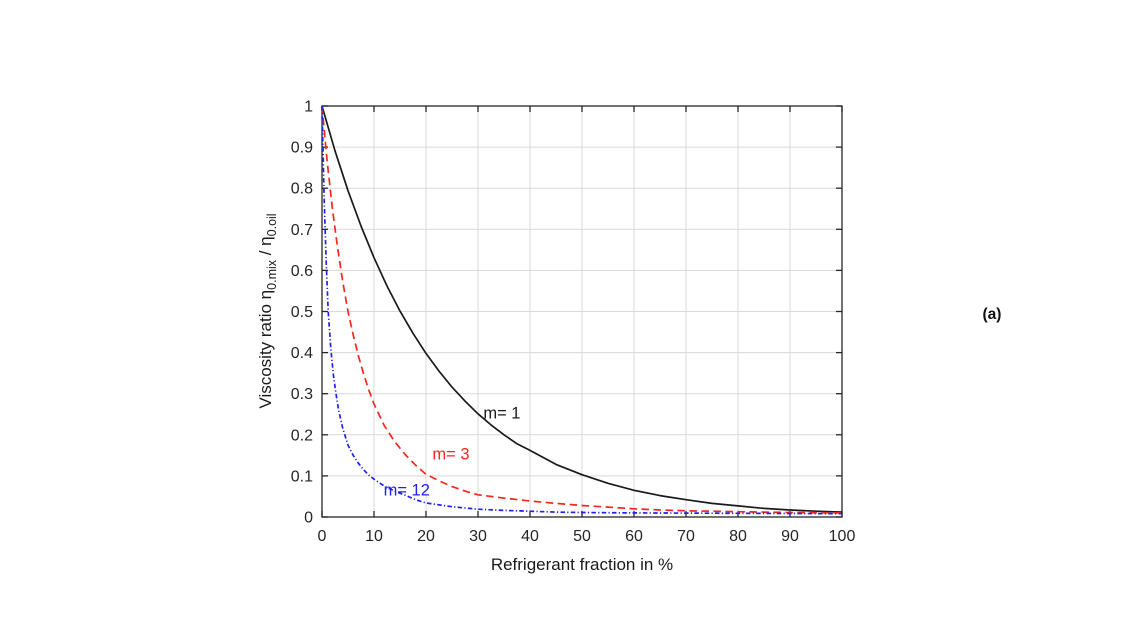  Describe the element at coordinates (478, 536) in the screenshot. I see `x-tick-label: 30` at that location.